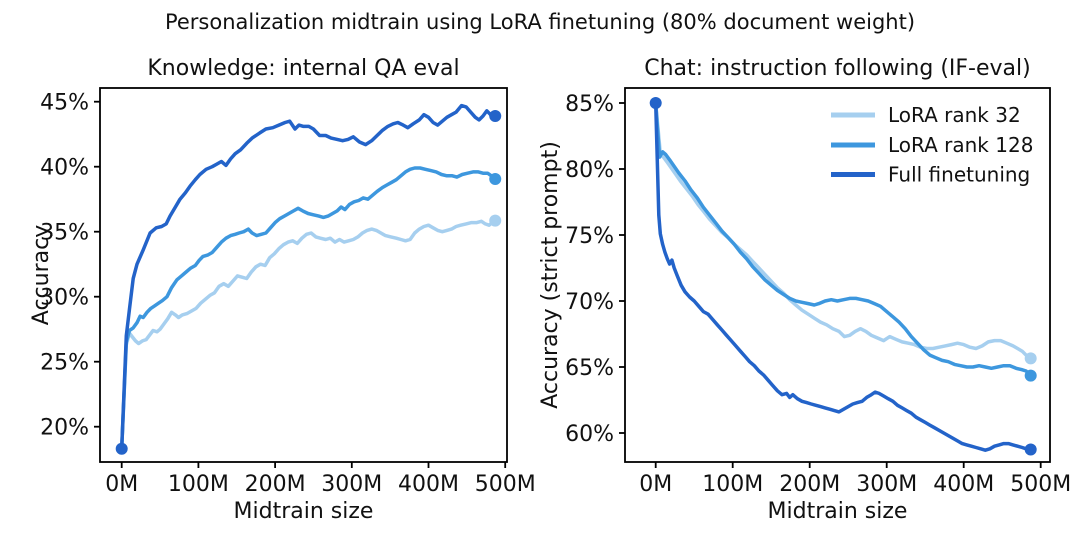 The width and height of the screenshot is (1080, 533). Describe the element at coordinates (64, 103) in the screenshot. I see `y-tick-label: 45%` at that location.